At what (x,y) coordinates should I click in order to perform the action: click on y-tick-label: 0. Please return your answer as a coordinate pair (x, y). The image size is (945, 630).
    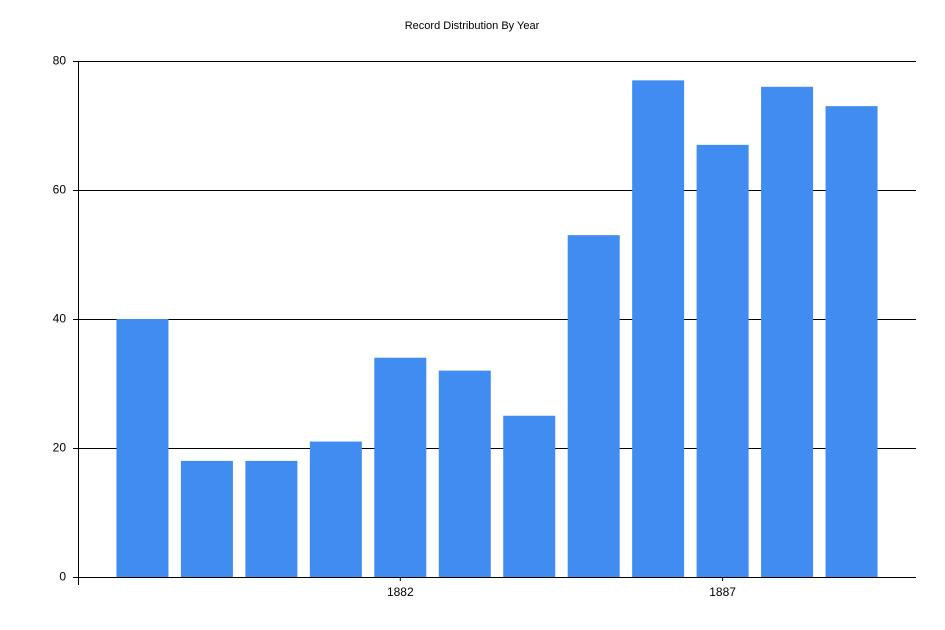
    Looking at the image, I should click on (62, 577).